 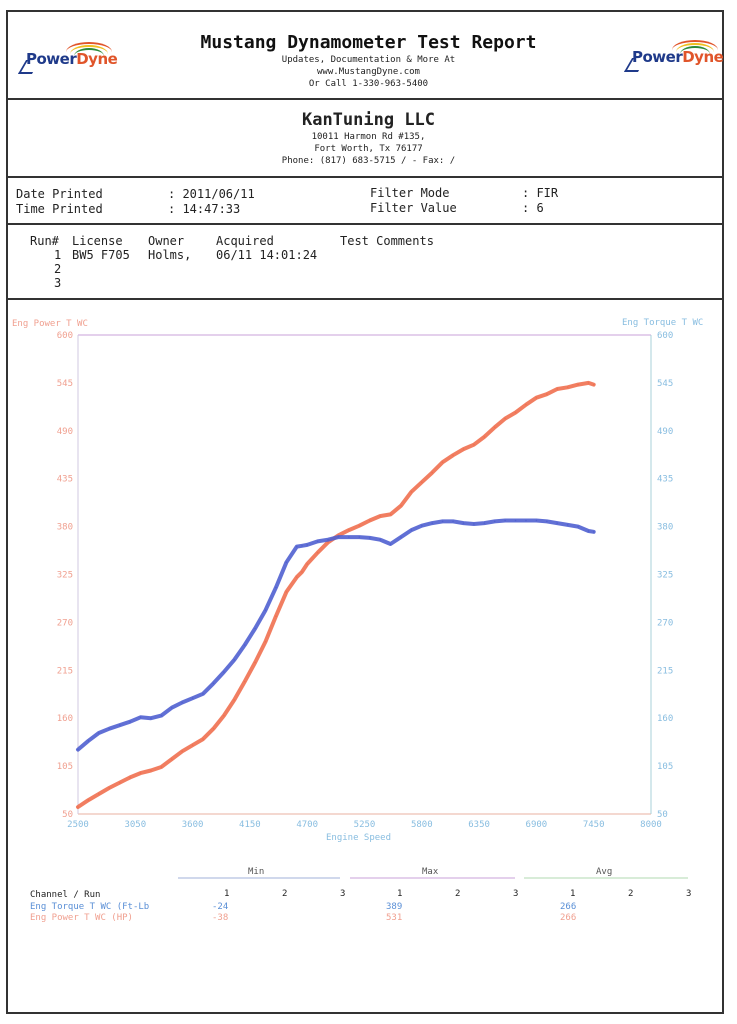 What do you see at coordinates (665, 384) in the screenshot?
I see `y-tick-label-right: 545` at bounding box center [665, 384].